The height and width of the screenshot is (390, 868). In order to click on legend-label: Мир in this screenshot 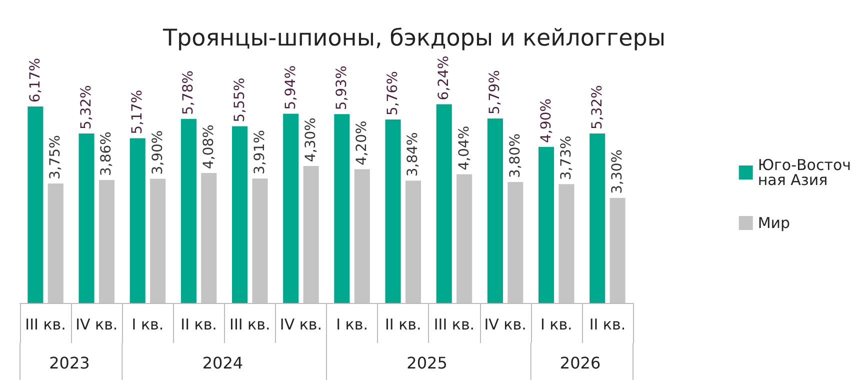, I will do `click(774, 223)`.